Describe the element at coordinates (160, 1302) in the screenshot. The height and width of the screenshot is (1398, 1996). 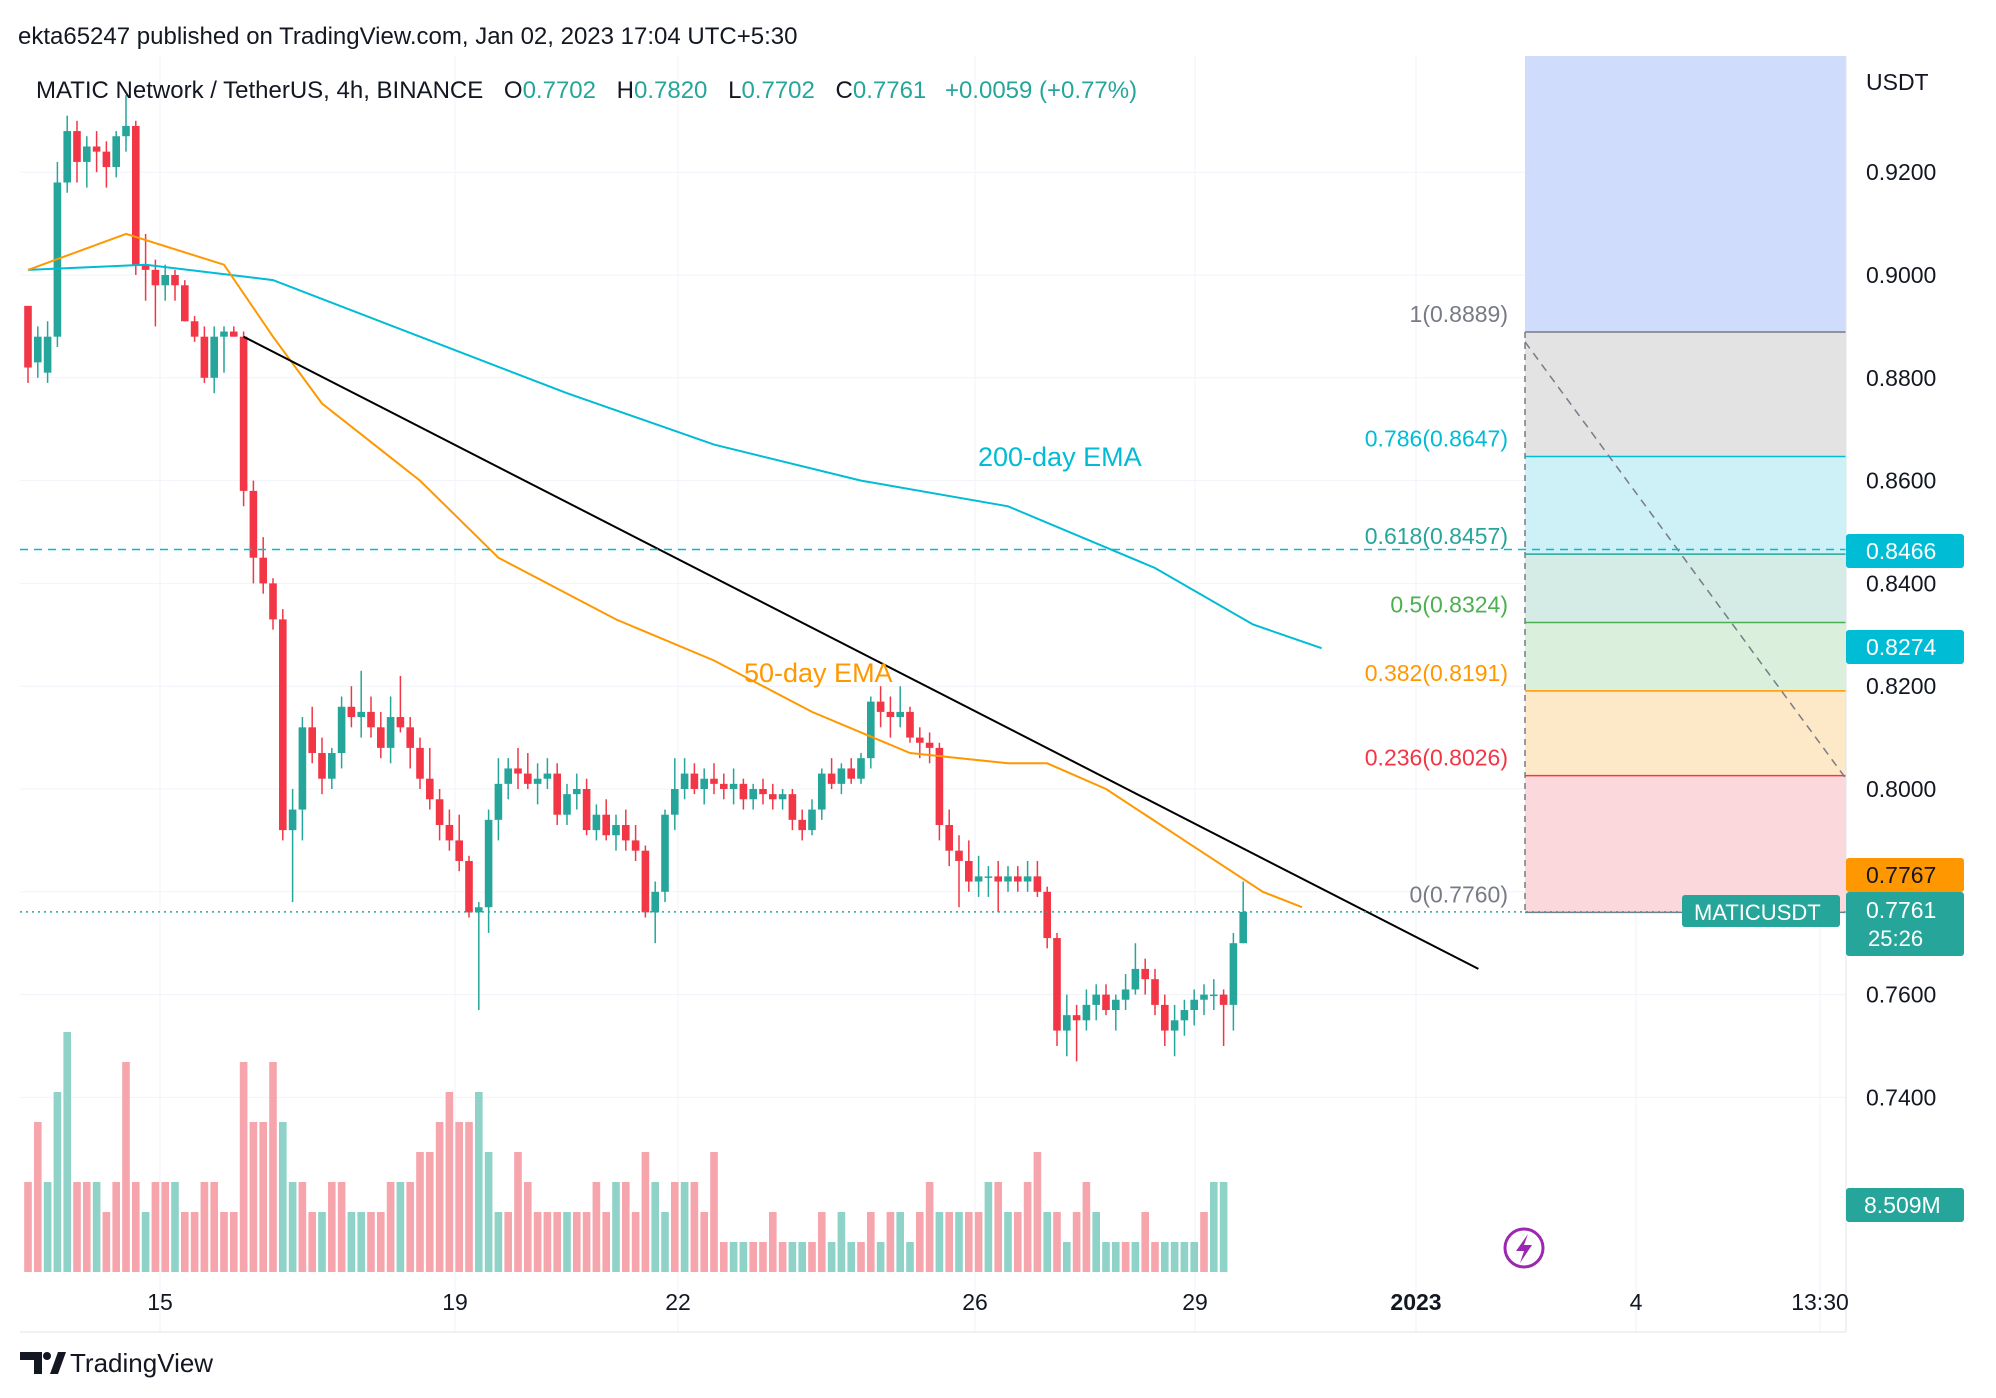
I see `time-tick: 15` at that location.